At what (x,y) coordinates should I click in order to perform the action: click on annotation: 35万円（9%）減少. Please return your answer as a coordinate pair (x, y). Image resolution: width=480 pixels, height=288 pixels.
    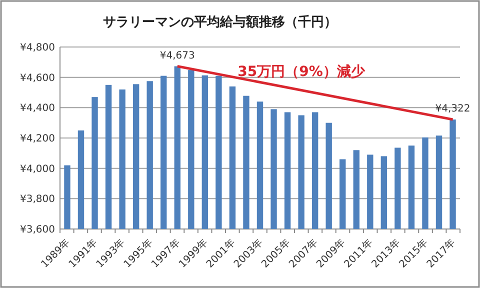
    Looking at the image, I should click on (302, 72).